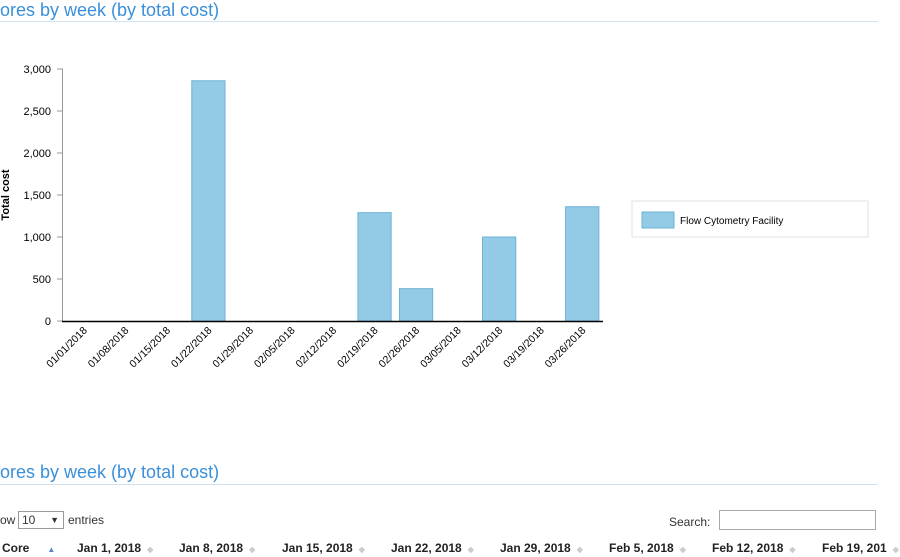  Describe the element at coordinates (41, 520) in the screenshot. I see `page-length-select: 10 ▼` at that location.